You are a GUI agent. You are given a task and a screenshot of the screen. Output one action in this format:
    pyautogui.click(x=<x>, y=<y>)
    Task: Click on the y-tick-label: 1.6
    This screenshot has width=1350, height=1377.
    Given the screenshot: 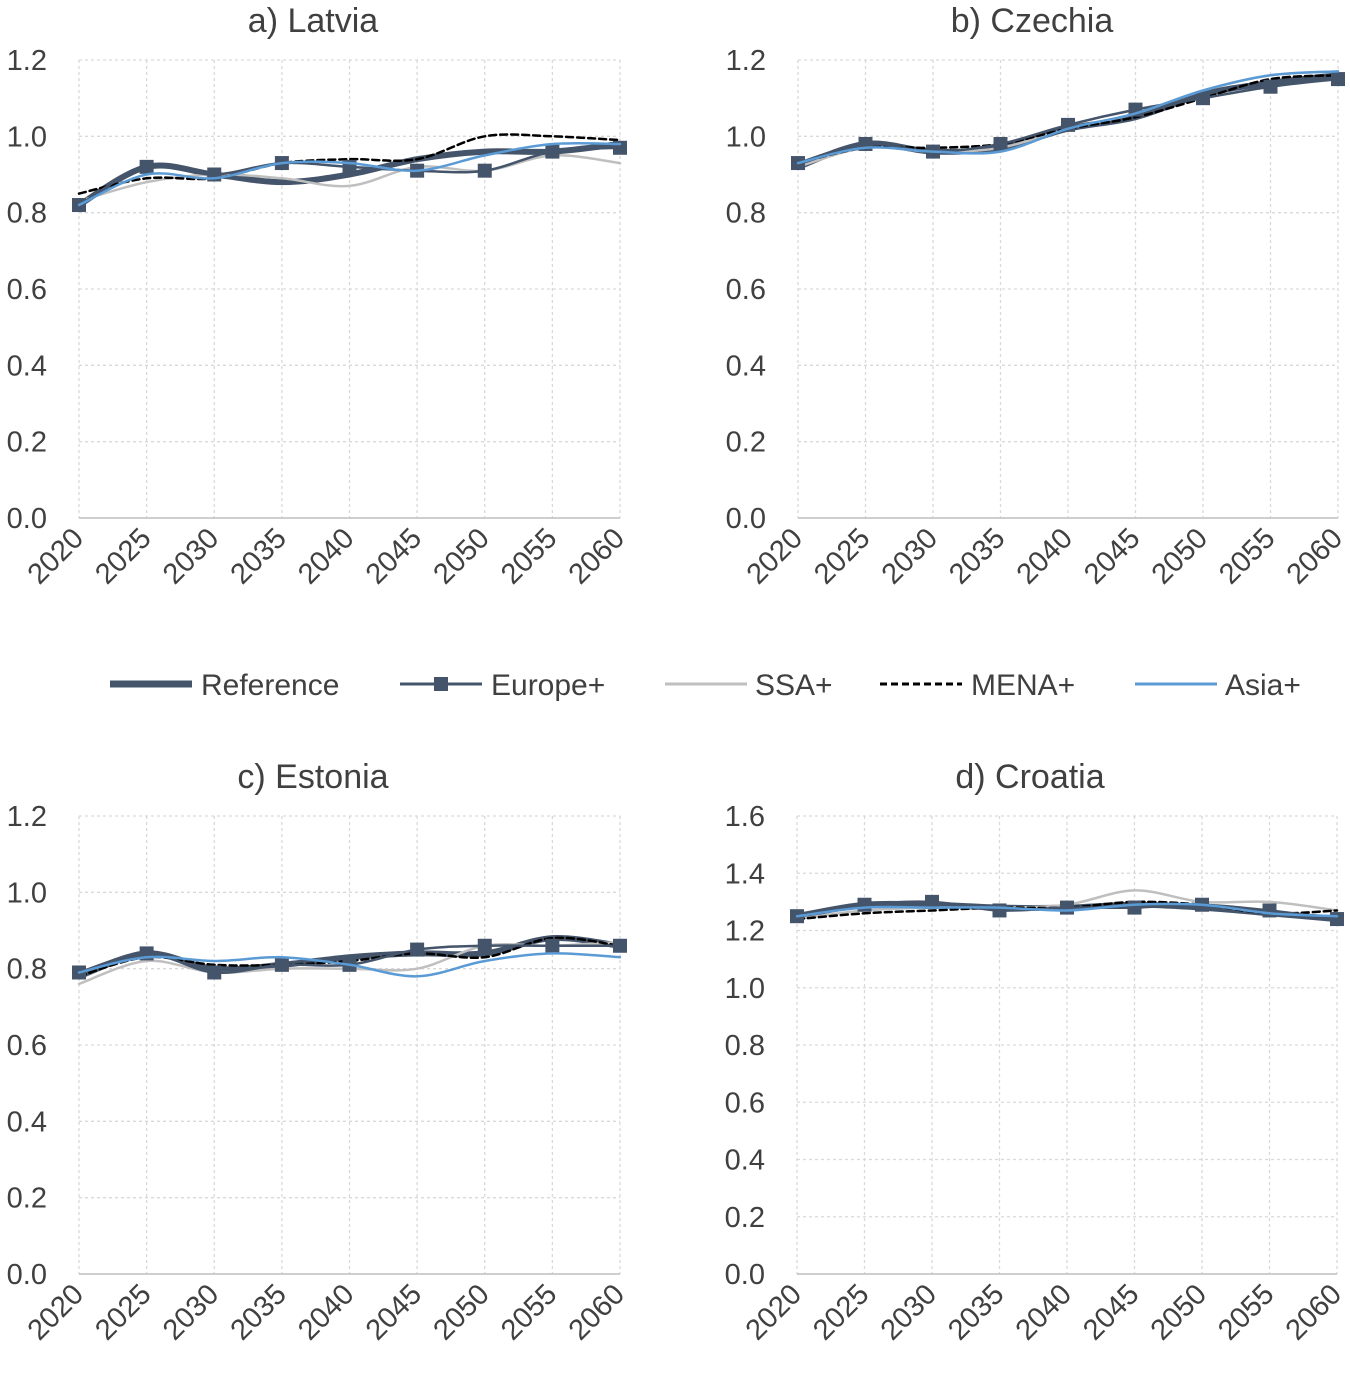 What is the action you would take?
    pyautogui.click(x=745, y=817)
    